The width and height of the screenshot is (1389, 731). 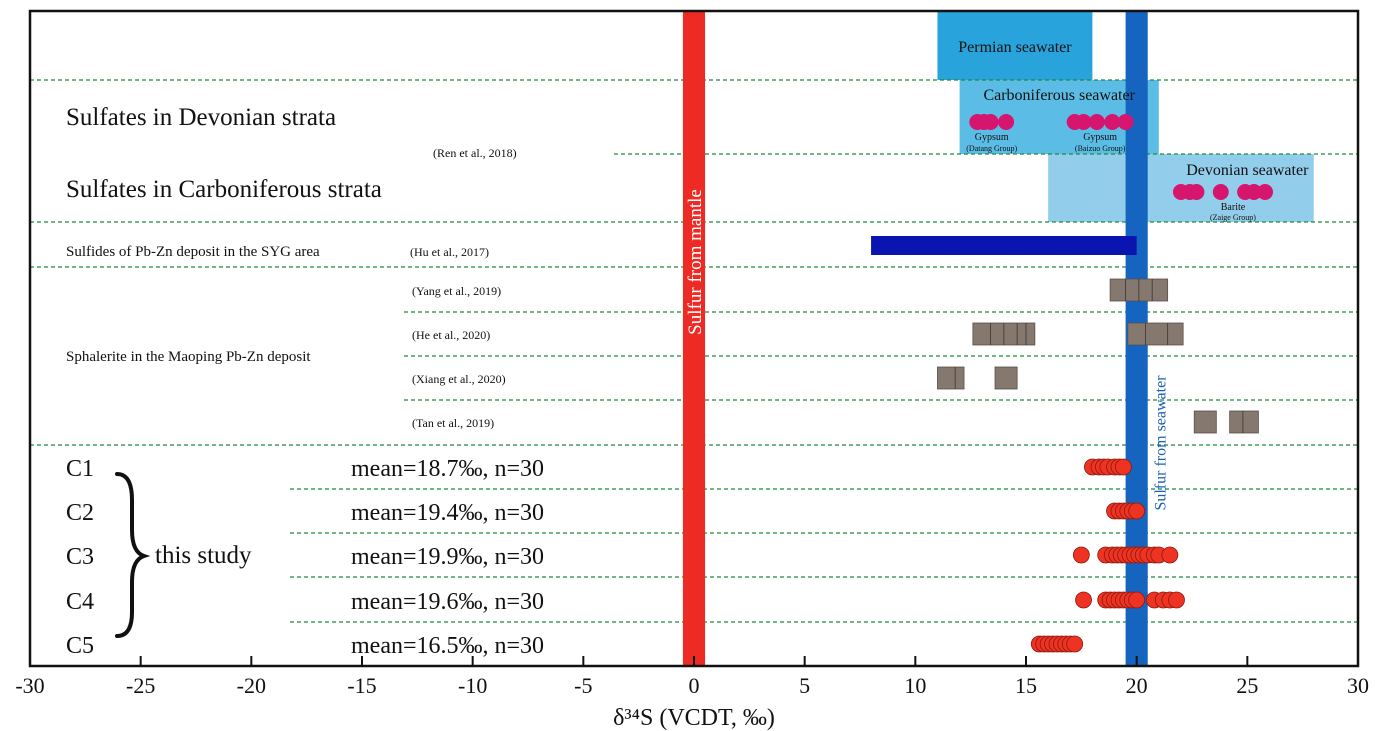 What do you see at coordinates (453, 423) in the screenshot?
I see `reference-label: (Tan et al., 2019)` at bounding box center [453, 423].